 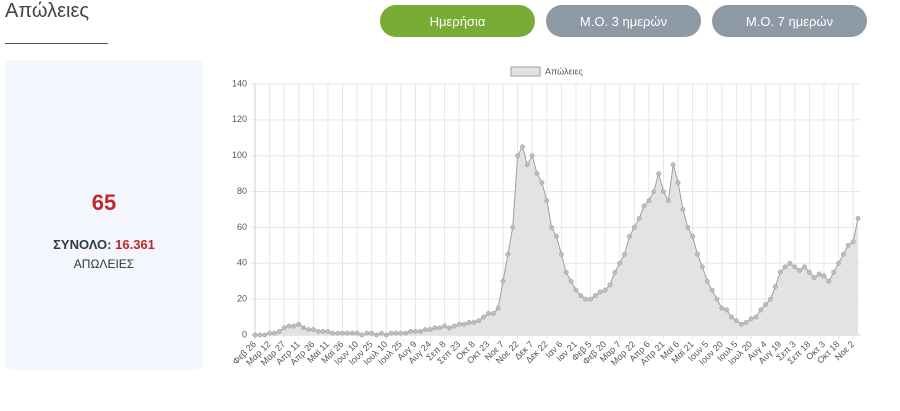 What do you see at coordinates (242, 227) in the screenshot?
I see `y-tick-label: 60` at bounding box center [242, 227].